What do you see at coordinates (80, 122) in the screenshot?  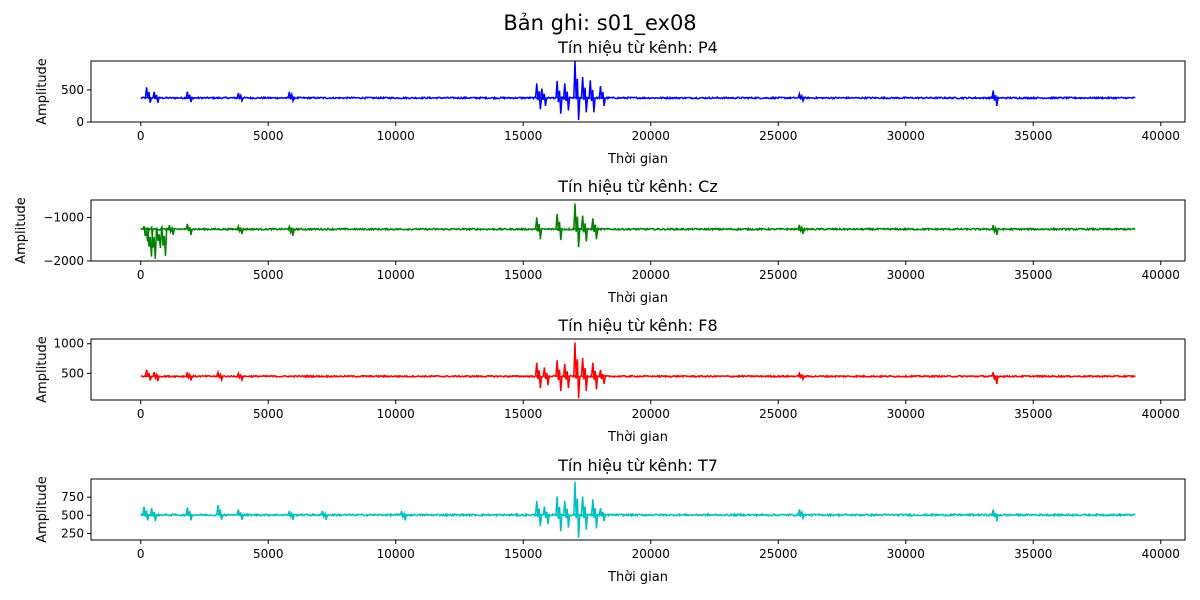 I see `y-tick-label: 0` at bounding box center [80, 122].